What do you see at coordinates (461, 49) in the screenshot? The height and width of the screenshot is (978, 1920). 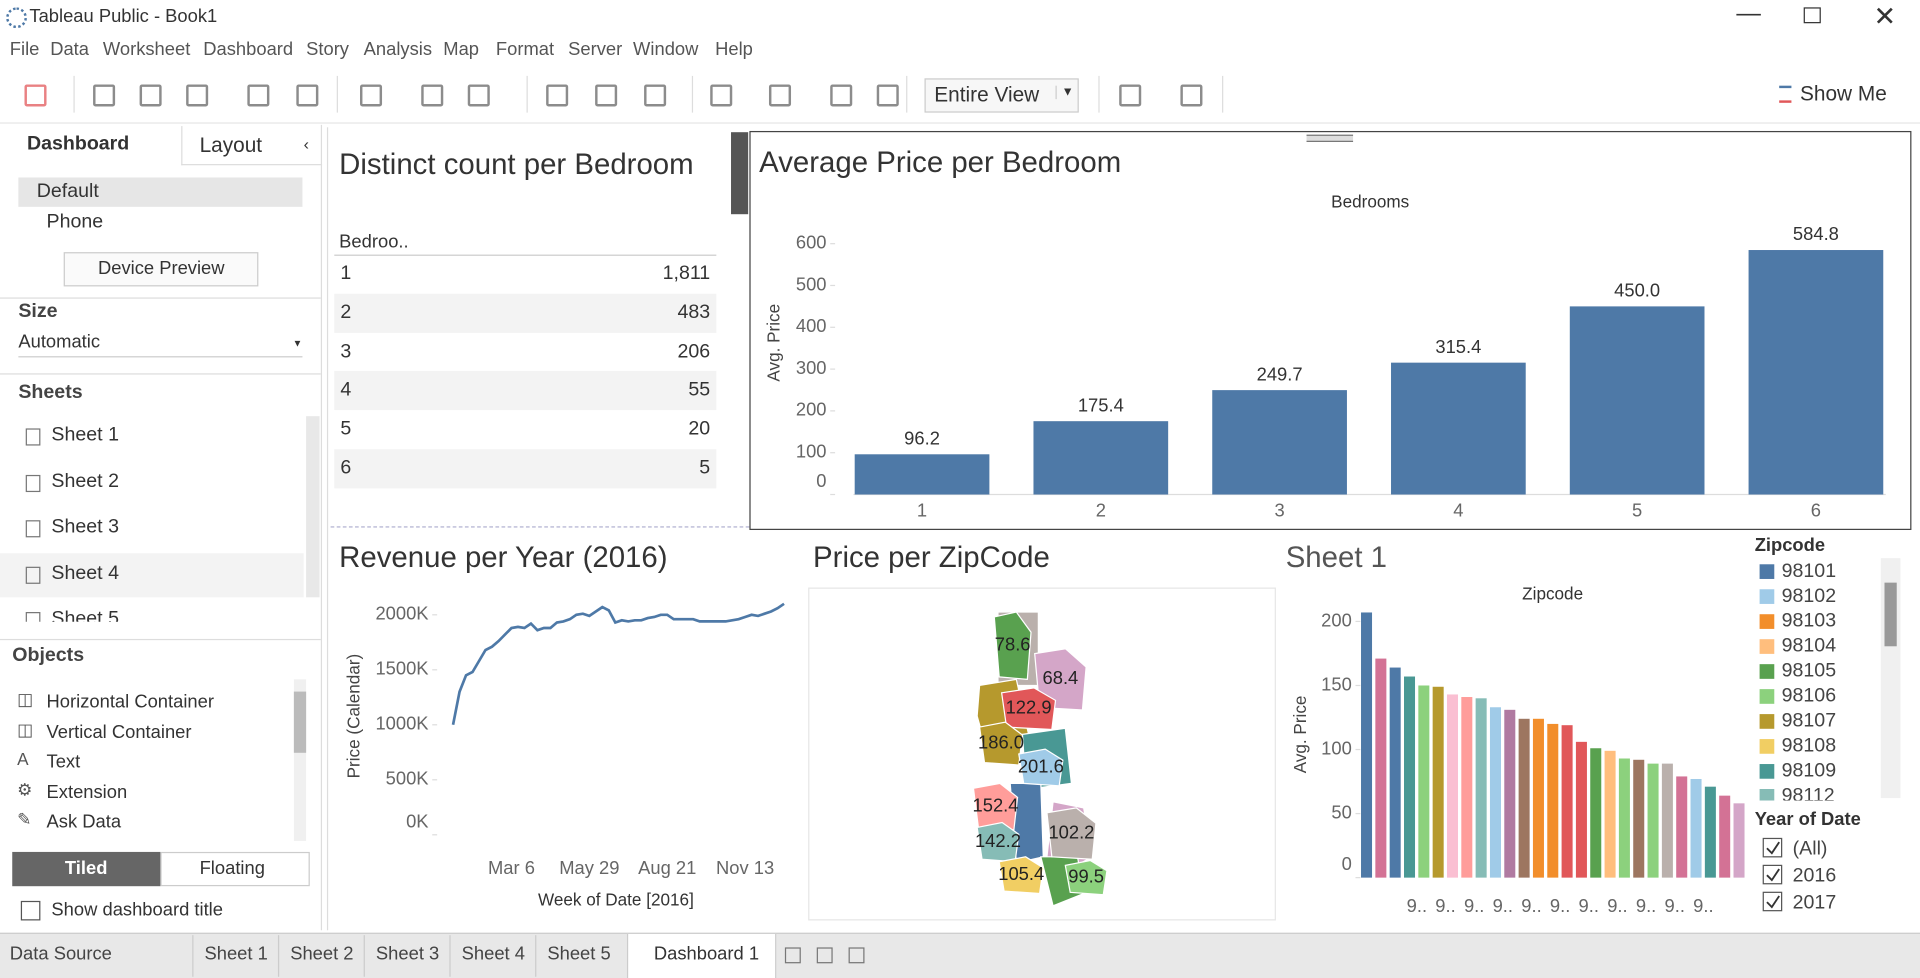 I see `menu-item: Map` at bounding box center [461, 49].